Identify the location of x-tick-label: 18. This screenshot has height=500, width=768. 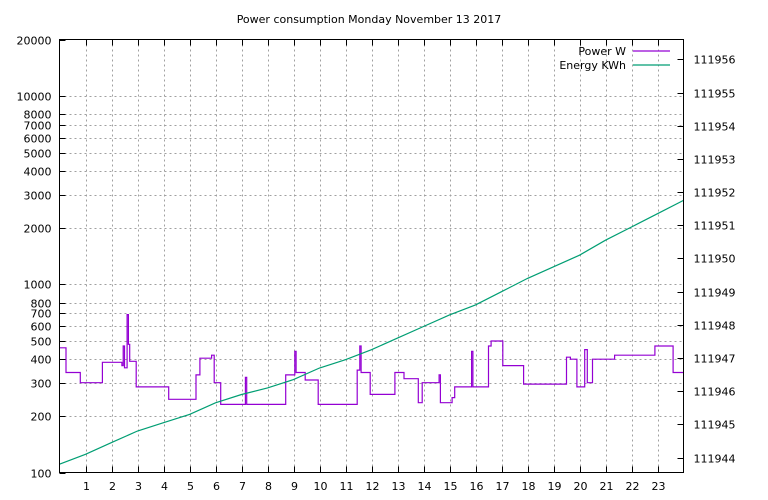
(529, 486).